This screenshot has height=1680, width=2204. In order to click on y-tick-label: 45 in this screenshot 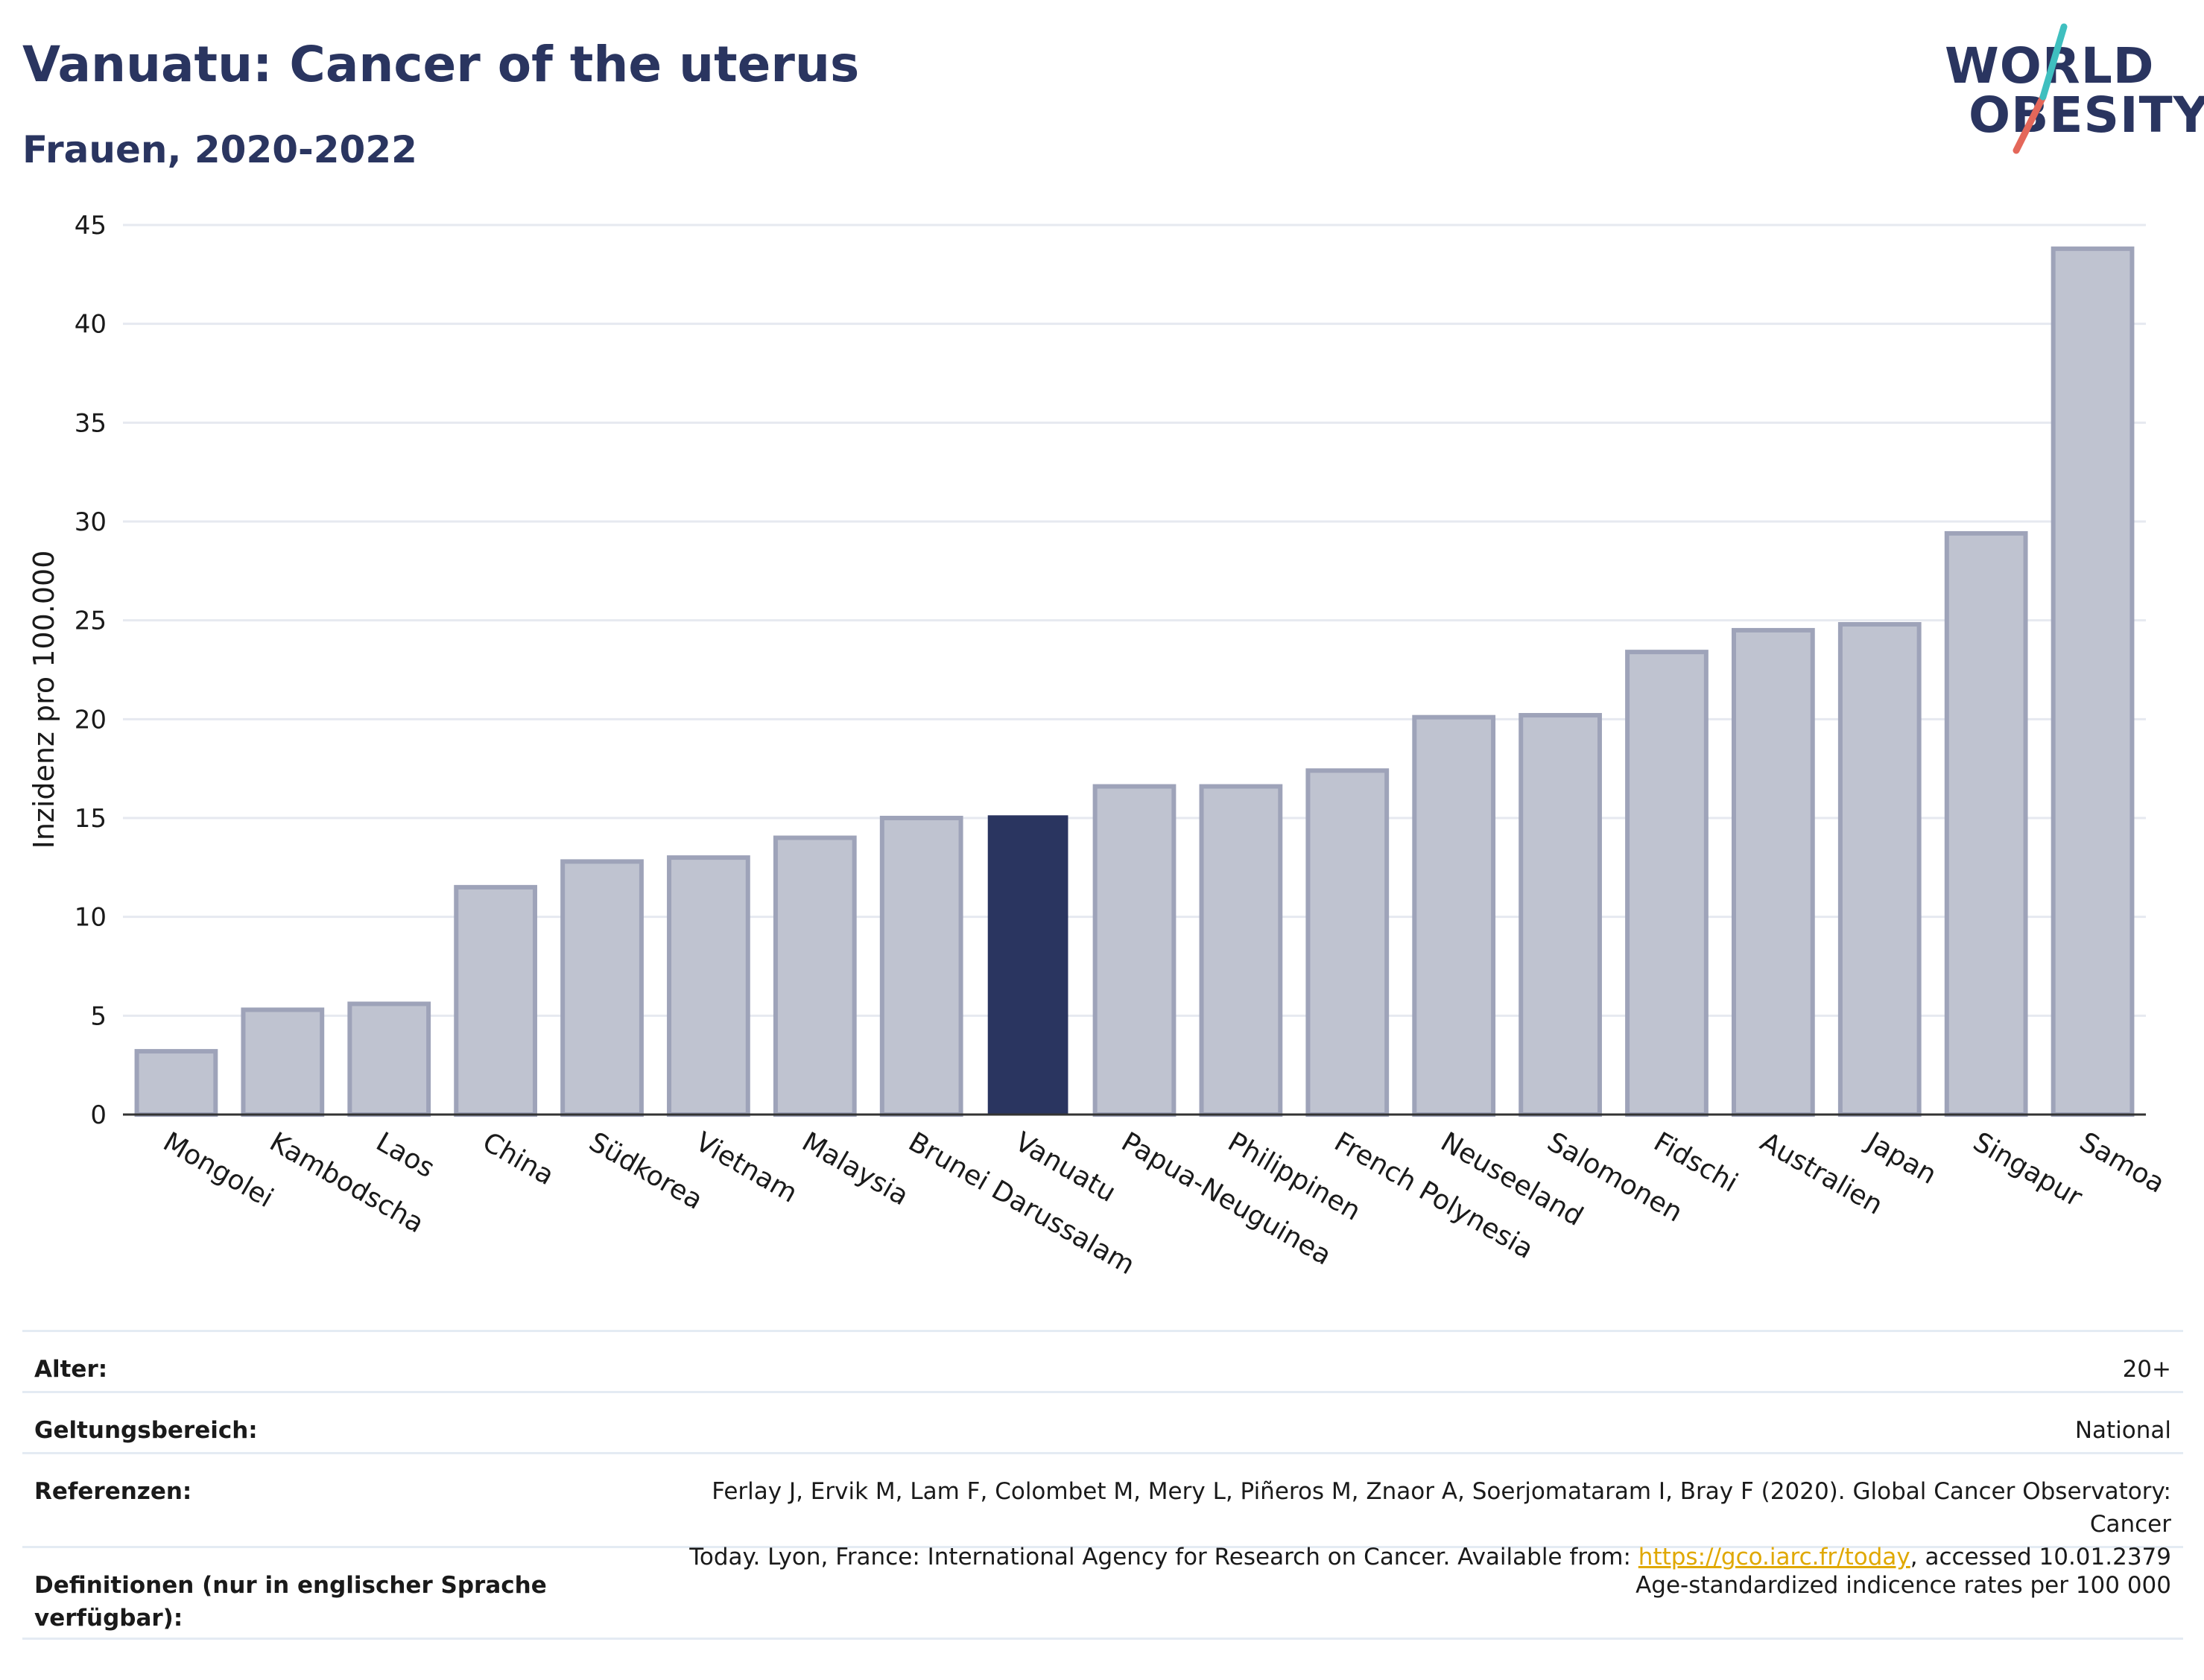, I will do `click(91, 226)`.